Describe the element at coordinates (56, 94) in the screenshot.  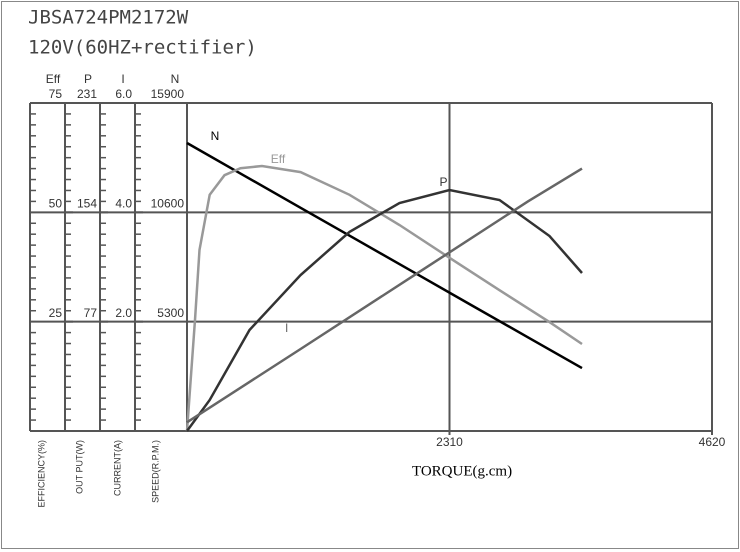
I see `y-tick-label: 75` at that location.